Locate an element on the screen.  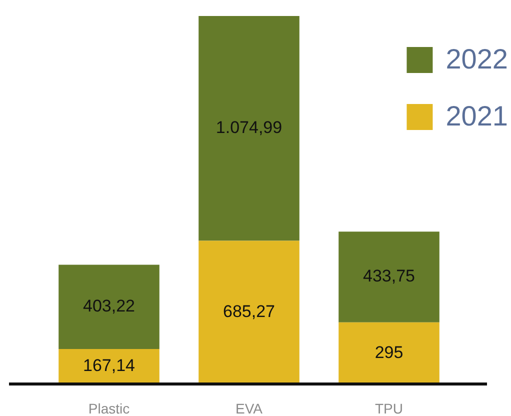
data-label: 167,14 is located at coordinates (109, 366).